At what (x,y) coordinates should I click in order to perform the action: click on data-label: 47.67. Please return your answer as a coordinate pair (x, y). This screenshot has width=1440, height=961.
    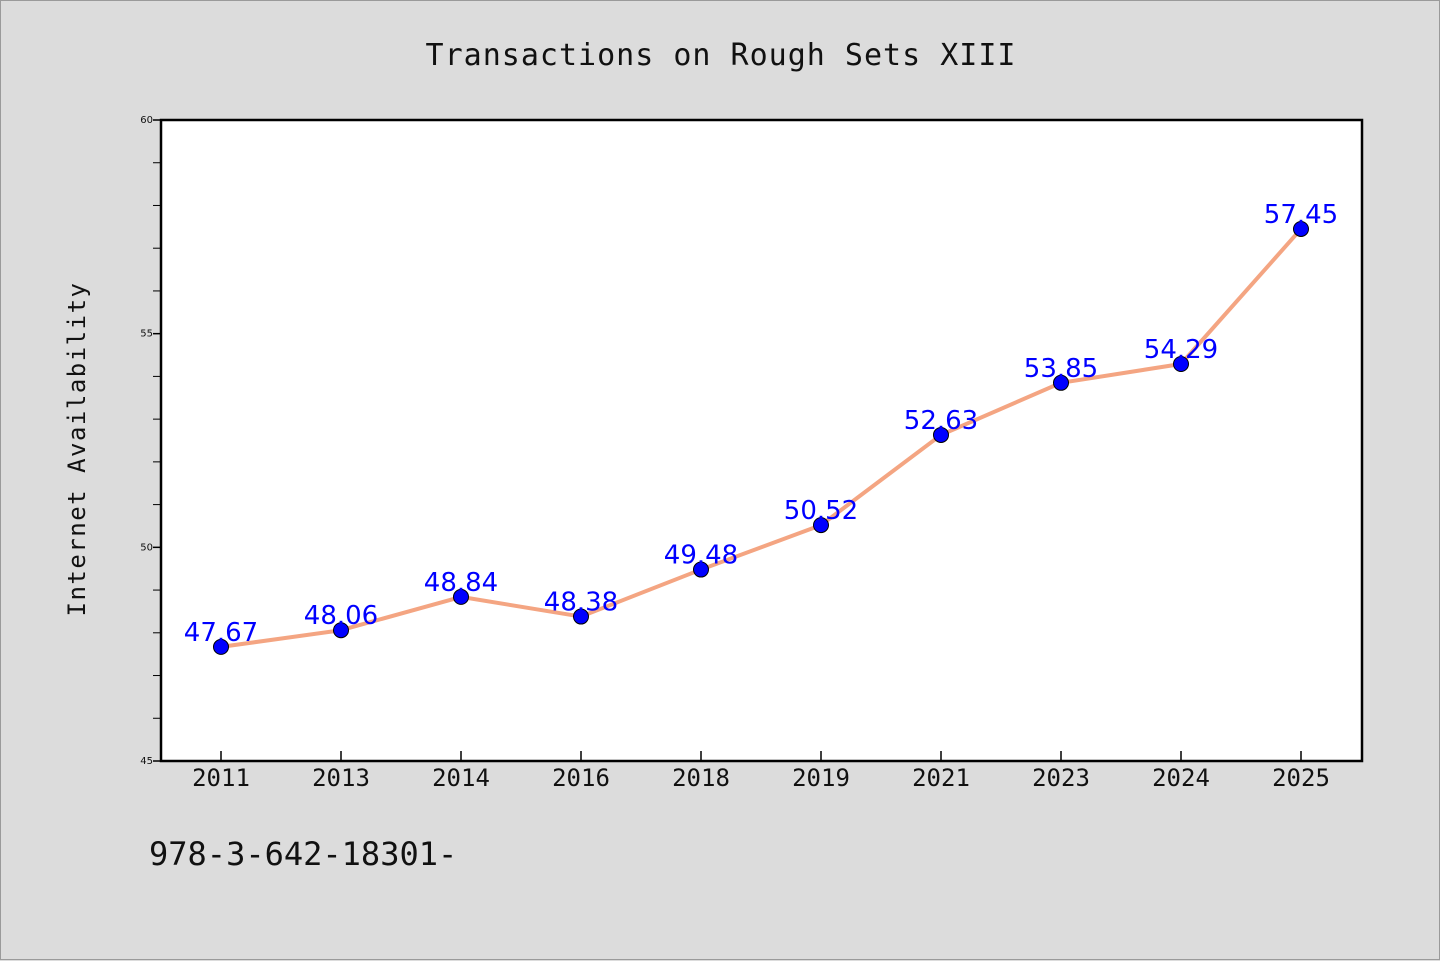
    Looking at the image, I should click on (221, 633).